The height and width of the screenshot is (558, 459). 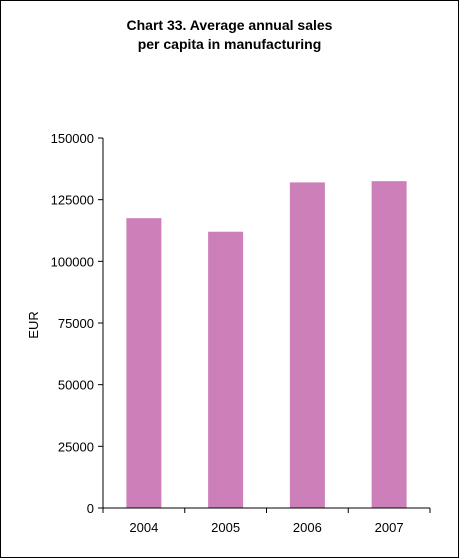 I want to click on y-axis-label: EUR, so click(x=33, y=324).